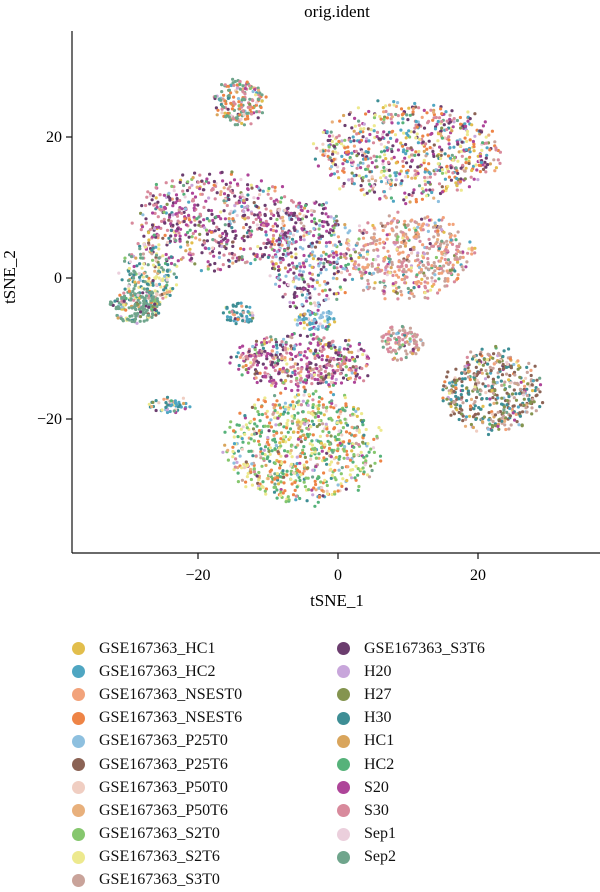 Image resolution: width=600 pixels, height=892 pixels. What do you see at coordinates (157, 857) in the screenshot?
I see `legend-item: GSE167363_S2T6` at bounding box center [157, 857].